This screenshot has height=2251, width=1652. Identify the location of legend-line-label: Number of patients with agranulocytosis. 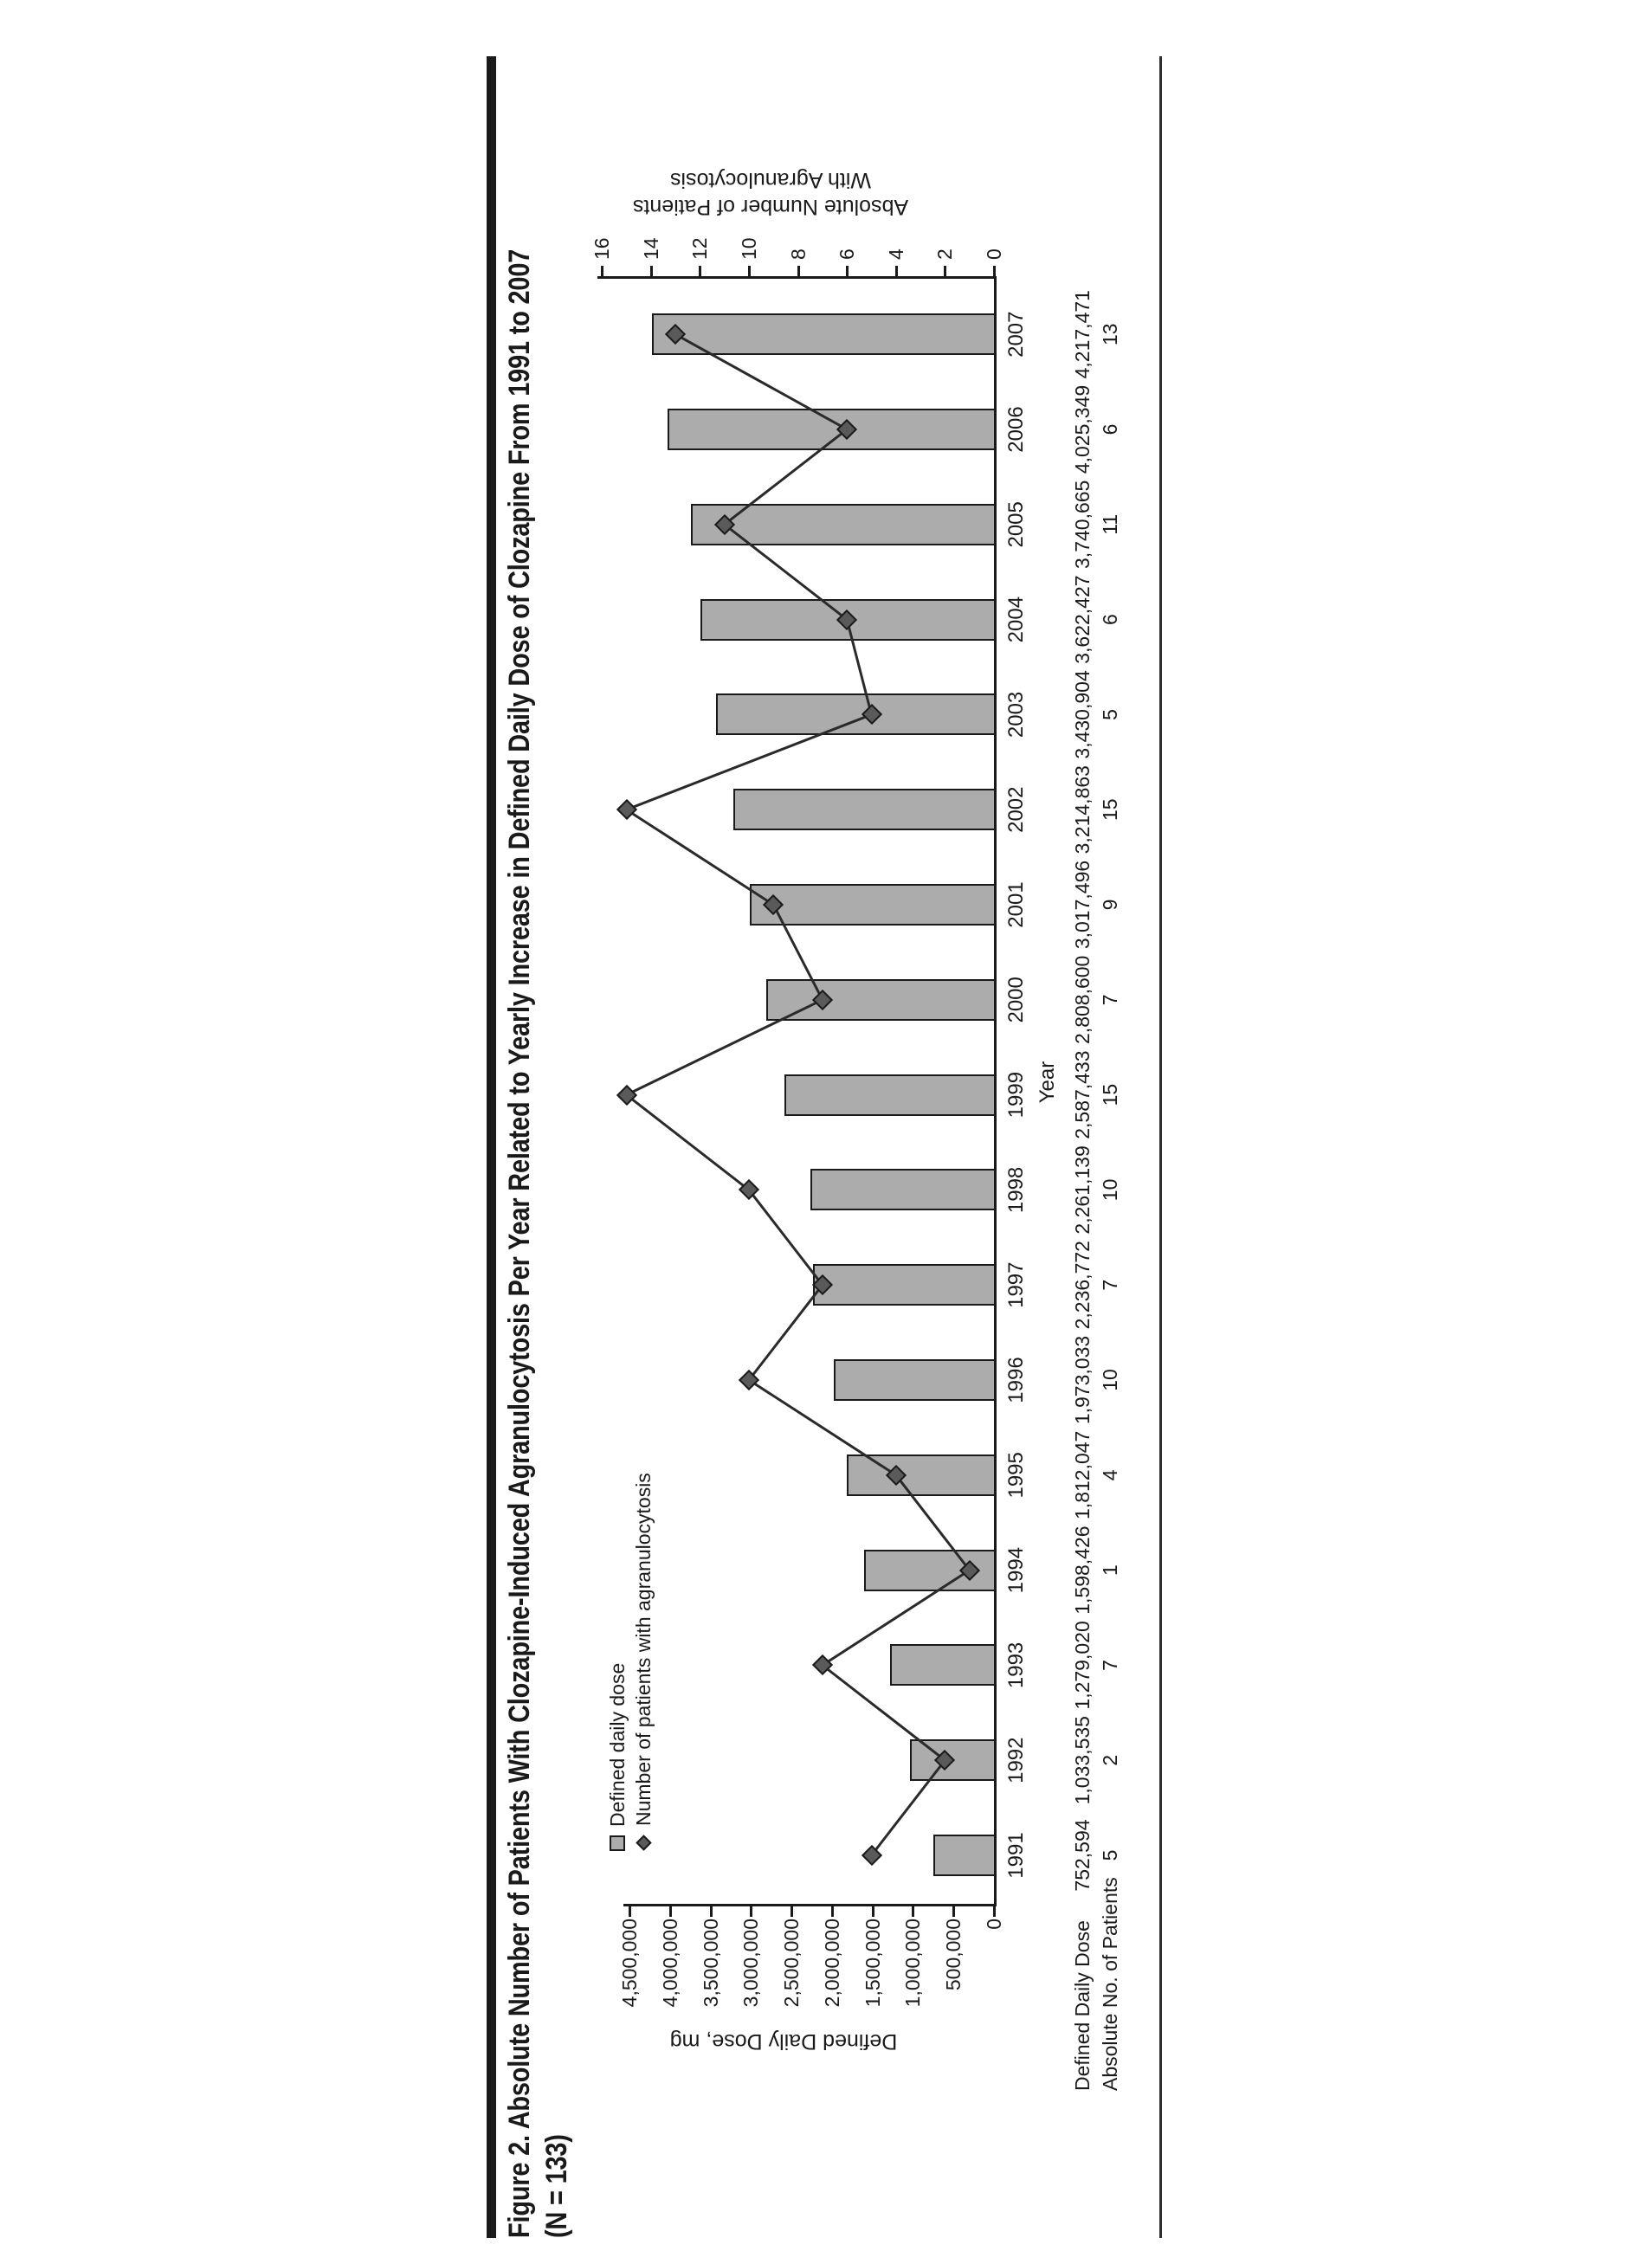
(643, 1649).